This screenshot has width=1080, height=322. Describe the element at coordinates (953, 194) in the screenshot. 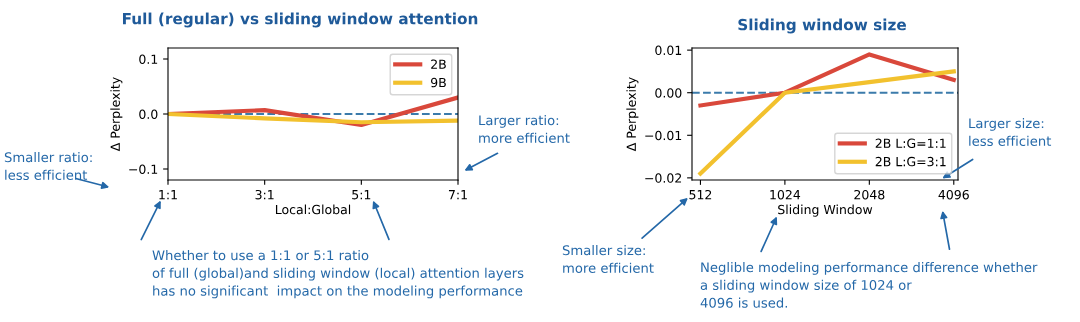

I see `x-tick-label: 4096` at that location.